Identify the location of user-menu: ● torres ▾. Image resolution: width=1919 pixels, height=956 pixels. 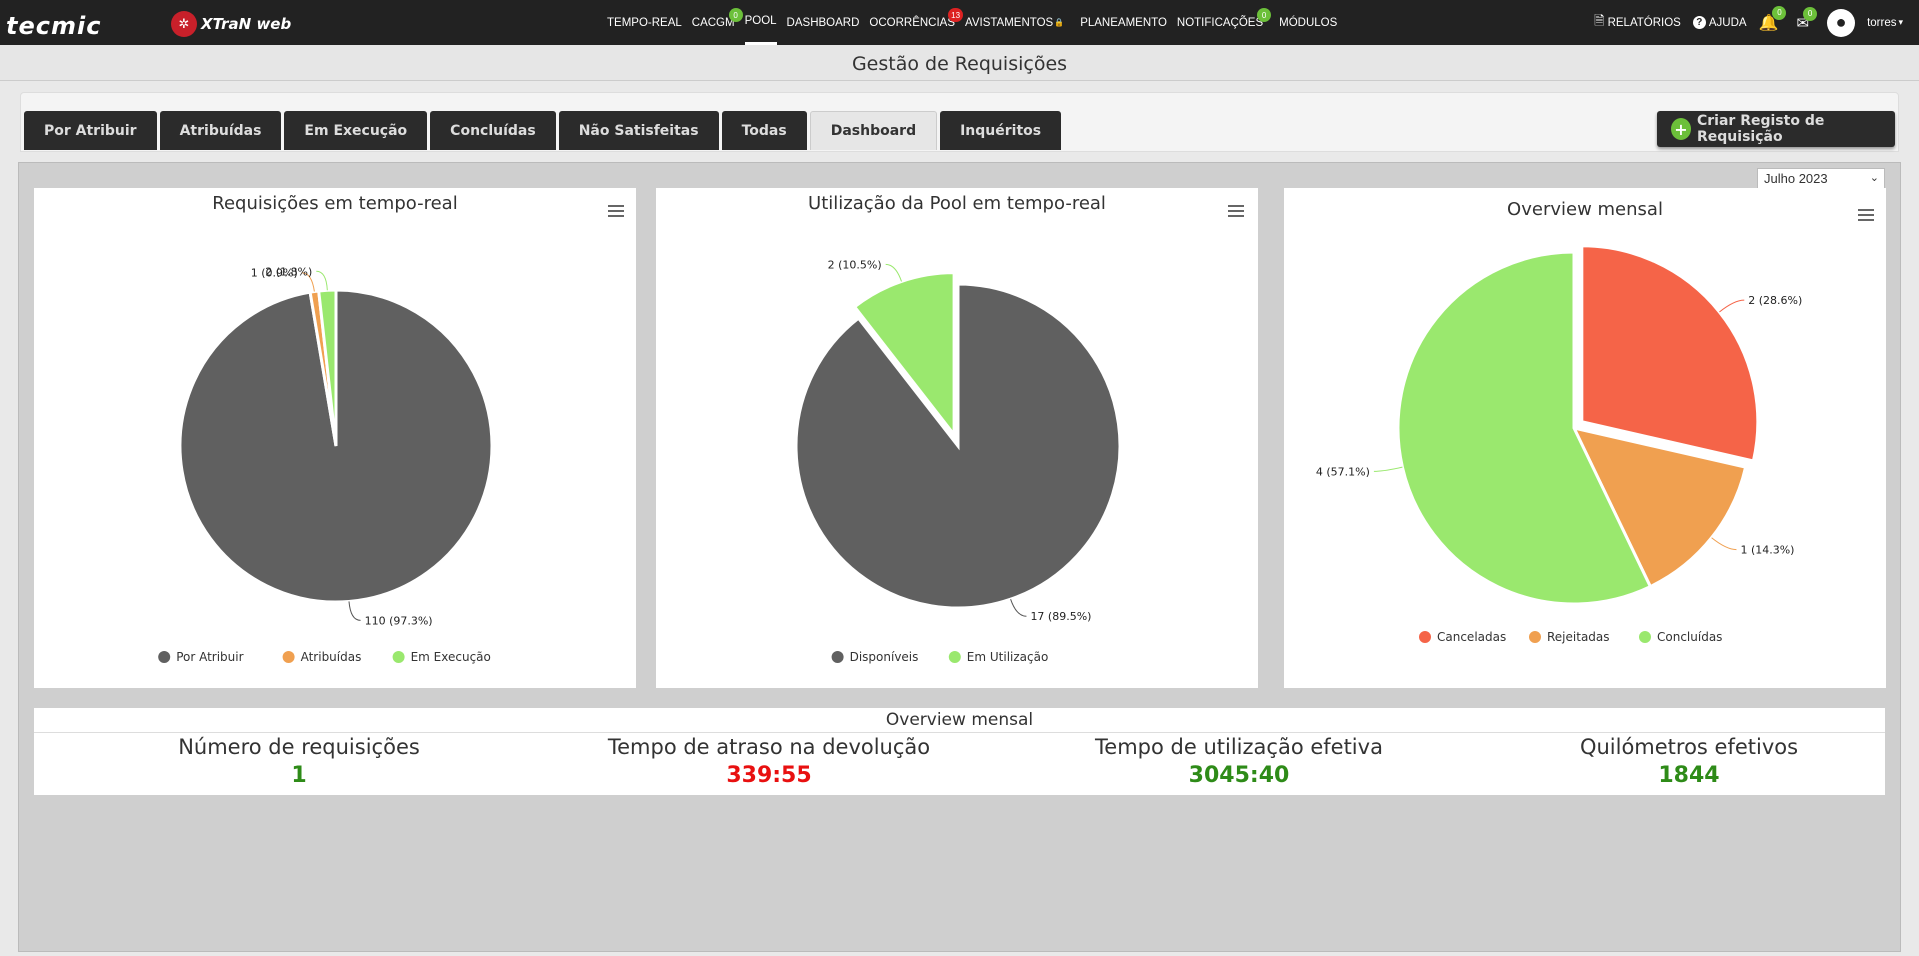
(1865, 22).